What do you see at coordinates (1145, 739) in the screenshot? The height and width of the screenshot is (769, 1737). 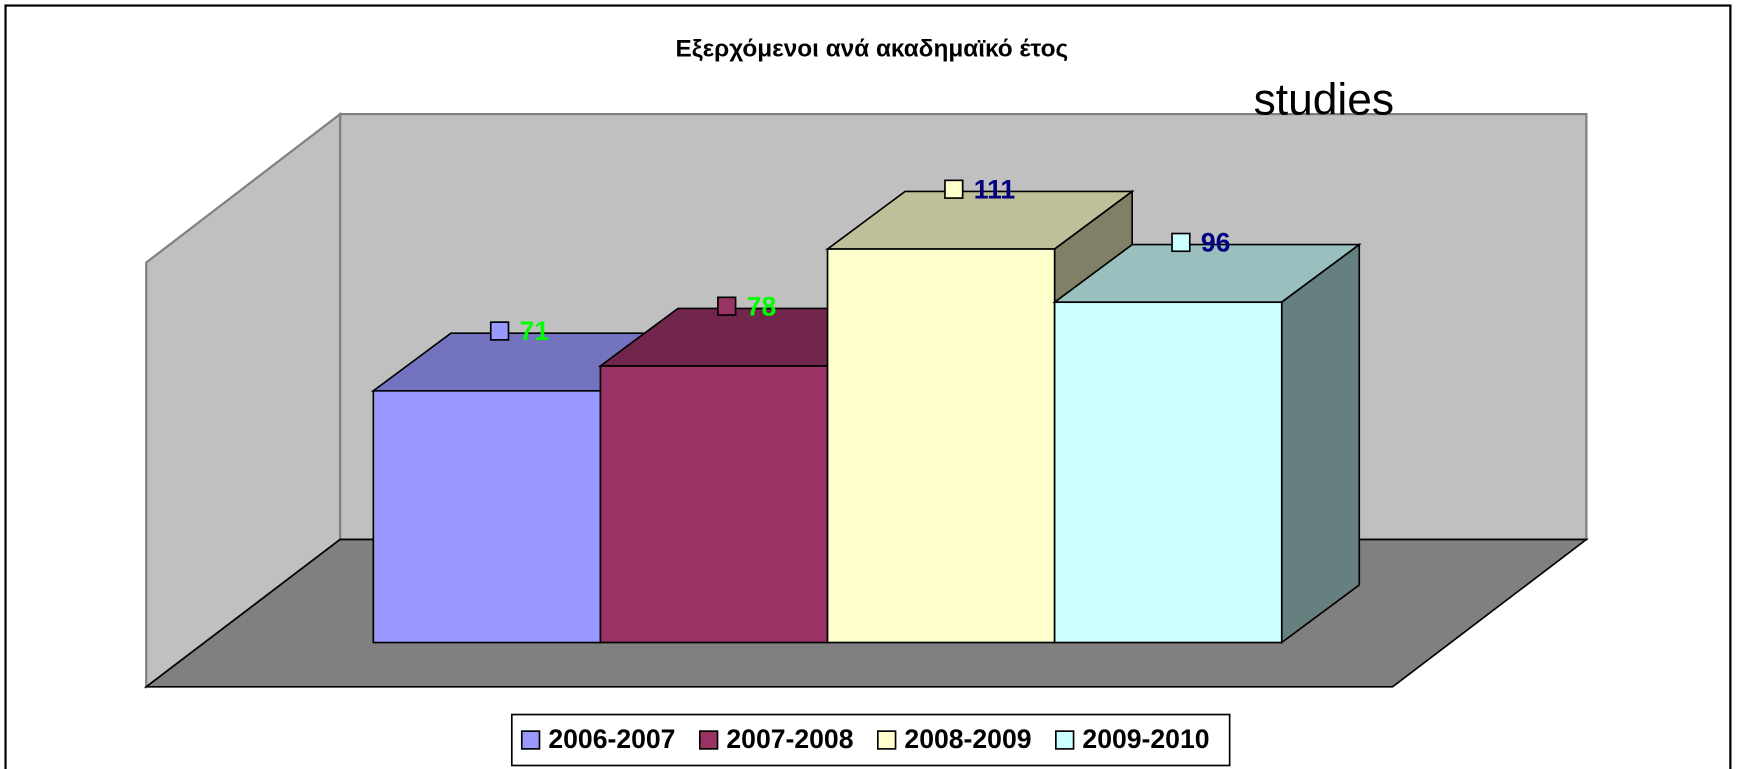 I see `legend-label: 2009-2010` at bounding box center [1145, 739].